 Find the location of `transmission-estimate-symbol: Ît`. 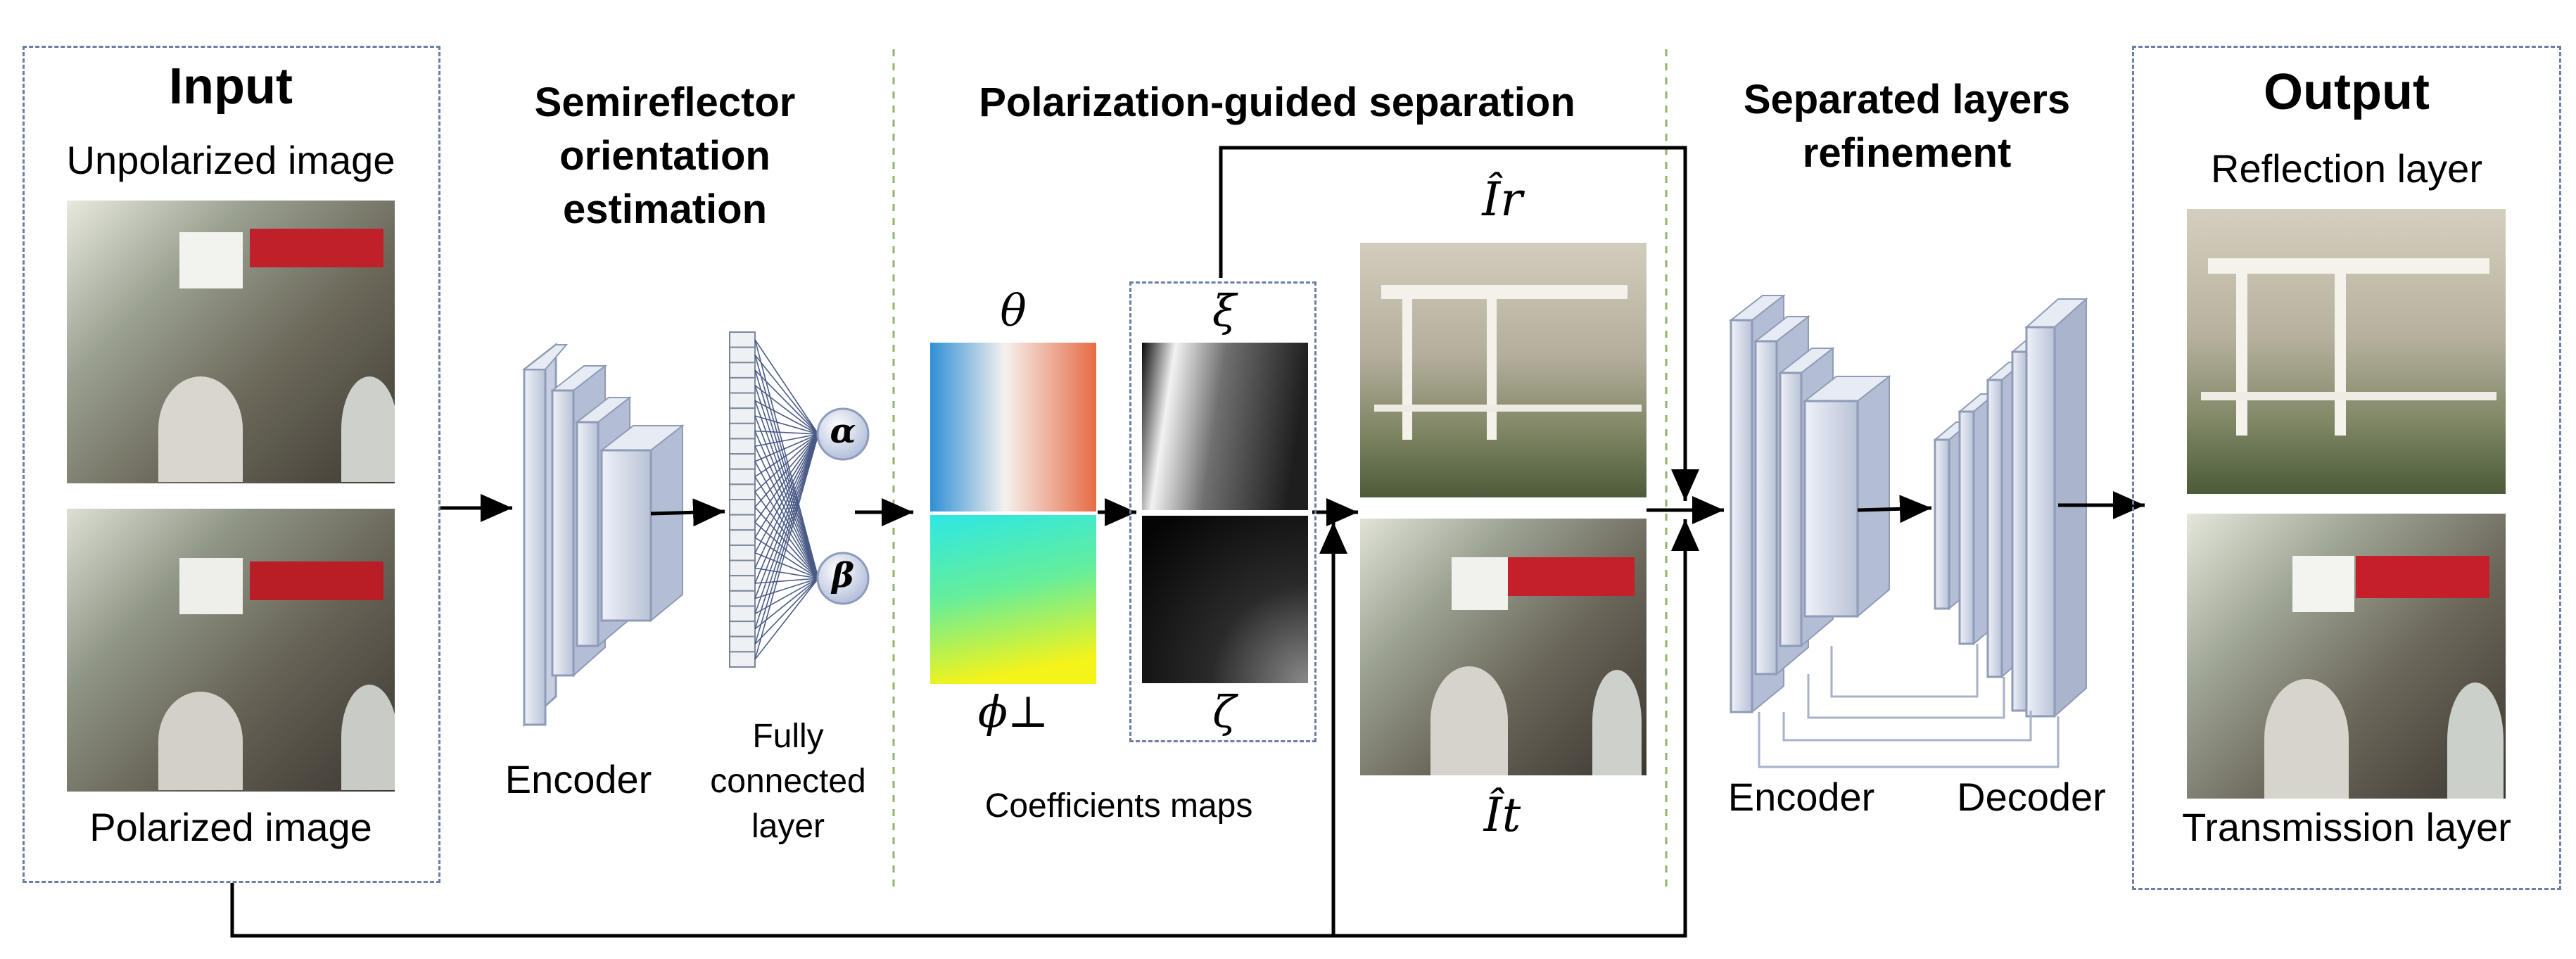

transmission-estimate-symbol: Ît is located at coordinates (1502, 815).